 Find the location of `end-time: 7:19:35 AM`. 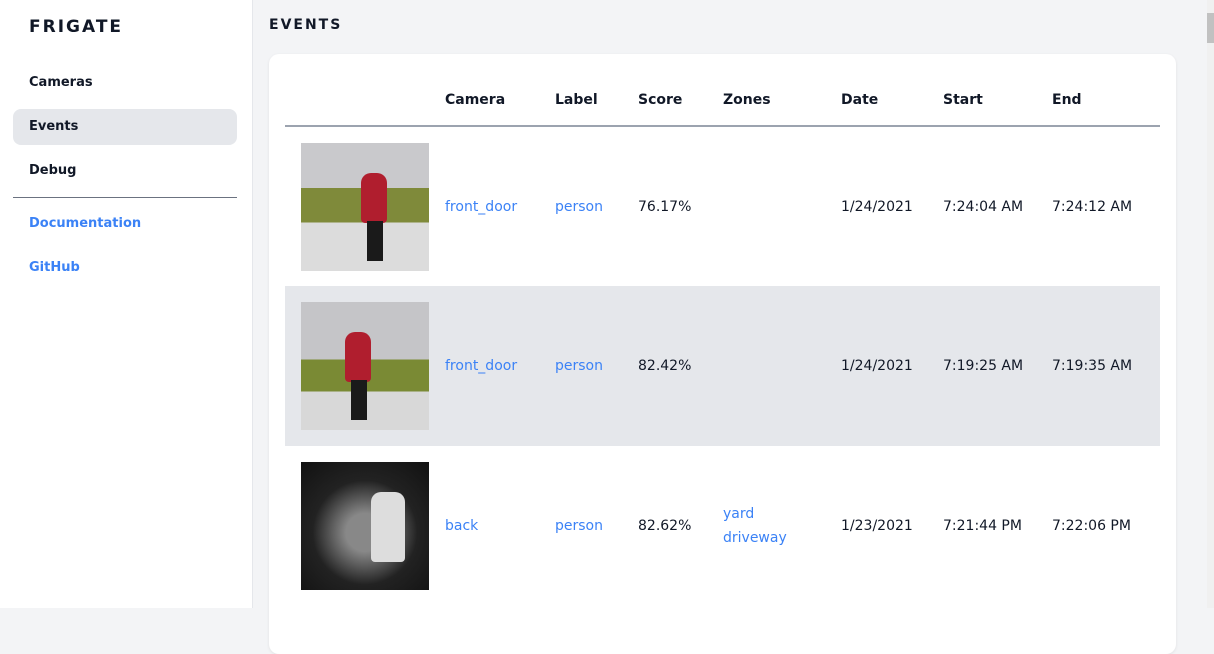

end-time: 7:19:35 AM is located at coordinates (1106, 366).